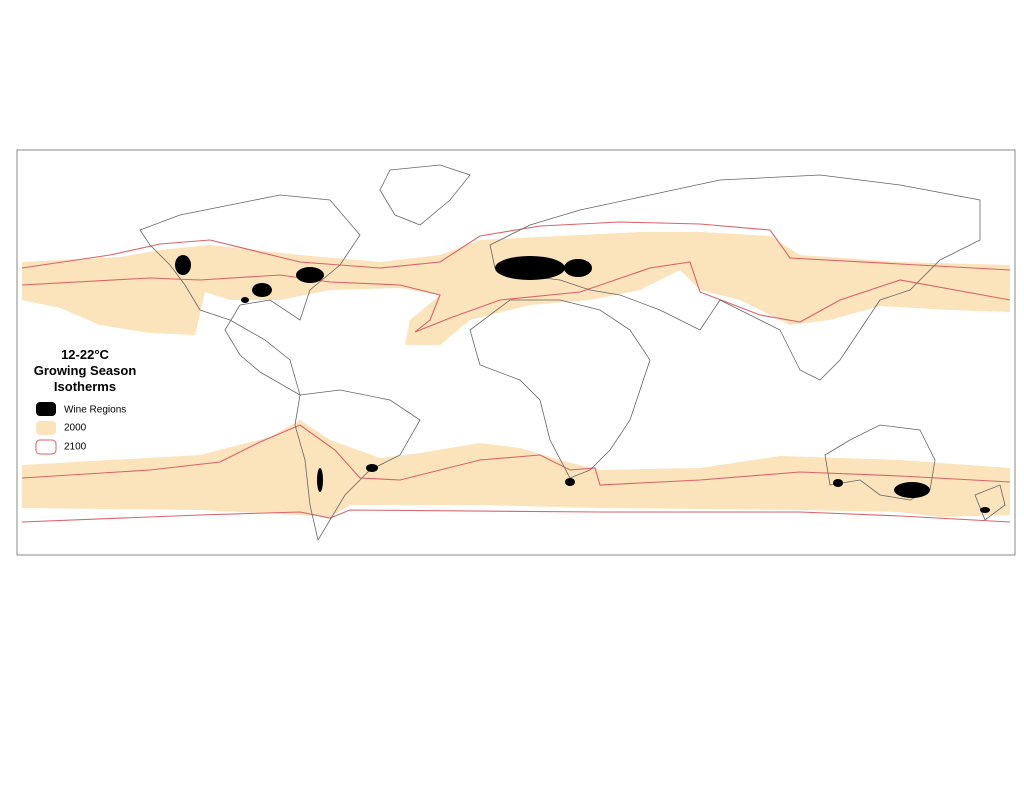 The width and height of the screenshot is (1024, 791). Describe the element at coordinates (95, 410) in the screenshot. I see `legend-label: Wine Regions` at that location.